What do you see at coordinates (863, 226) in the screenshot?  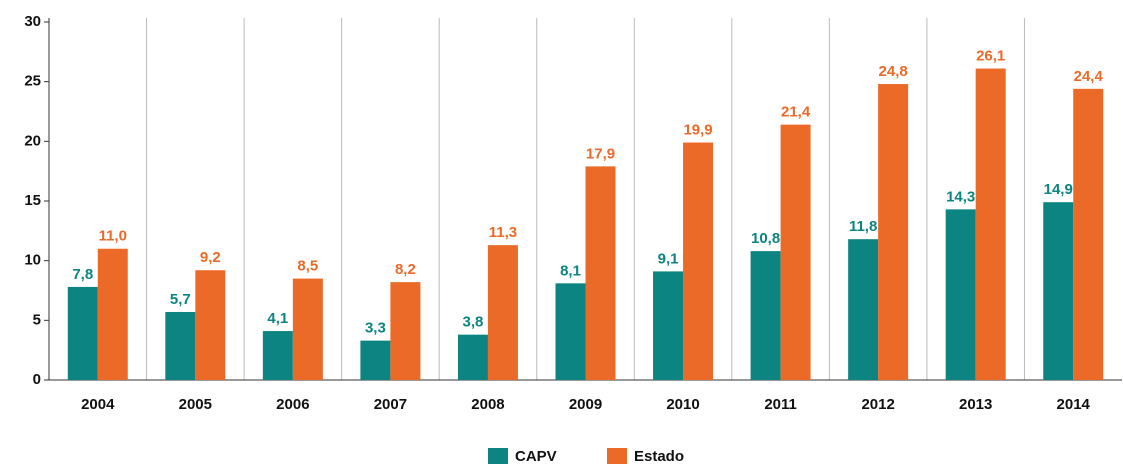 I see `data-label: 11,8` at bounding box center [863, 226].